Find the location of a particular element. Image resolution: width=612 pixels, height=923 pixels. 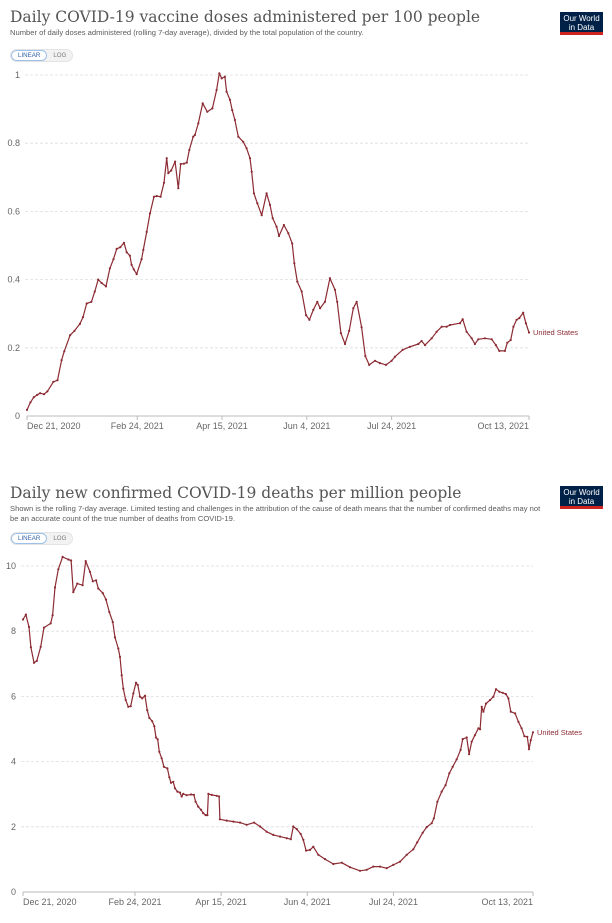

logo-line-2: in Data is located at coordinates (581, 501).